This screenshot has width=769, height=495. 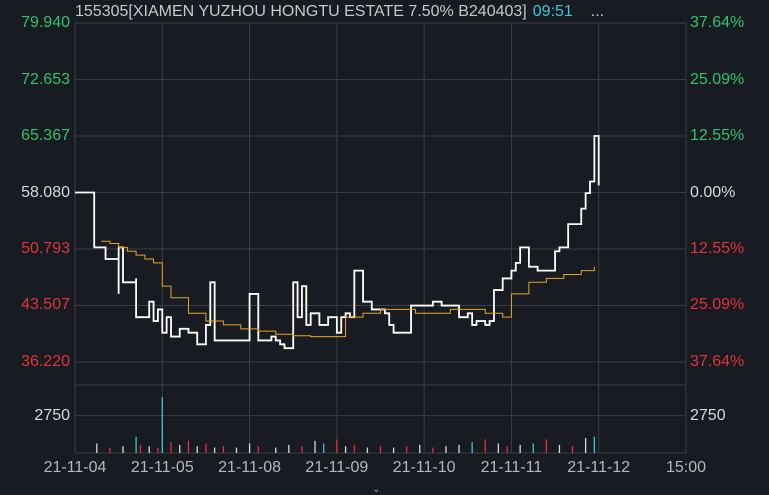 I want to click on average-price-line, so click(x=348, y=289).